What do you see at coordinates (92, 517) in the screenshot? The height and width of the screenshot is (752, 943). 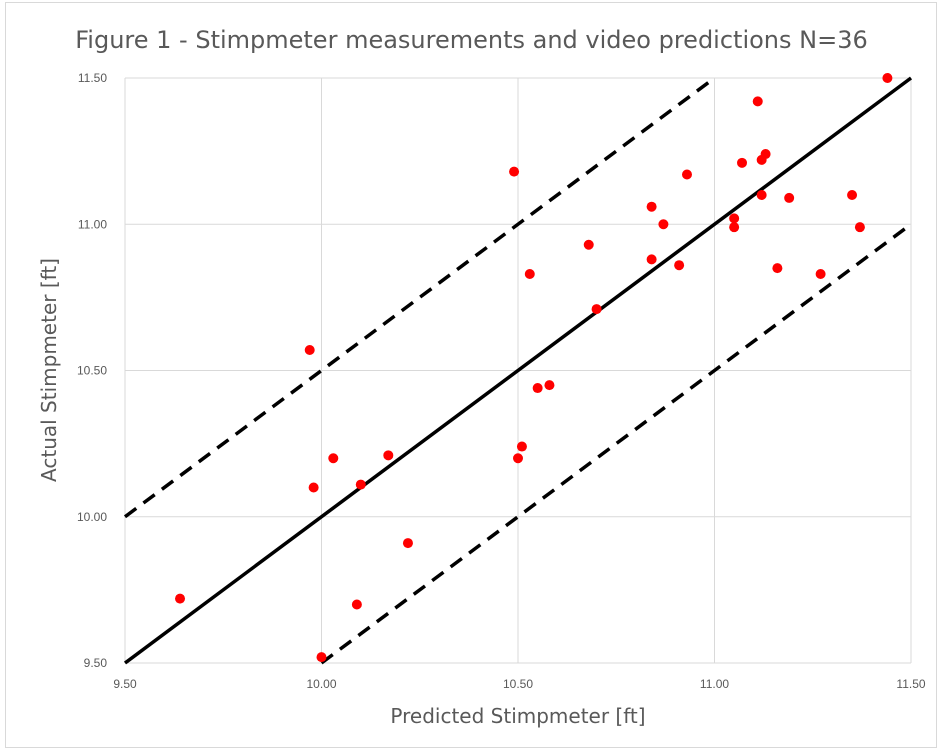 I see `y-tick-label: 10.00` at bounding box center [92, 517].